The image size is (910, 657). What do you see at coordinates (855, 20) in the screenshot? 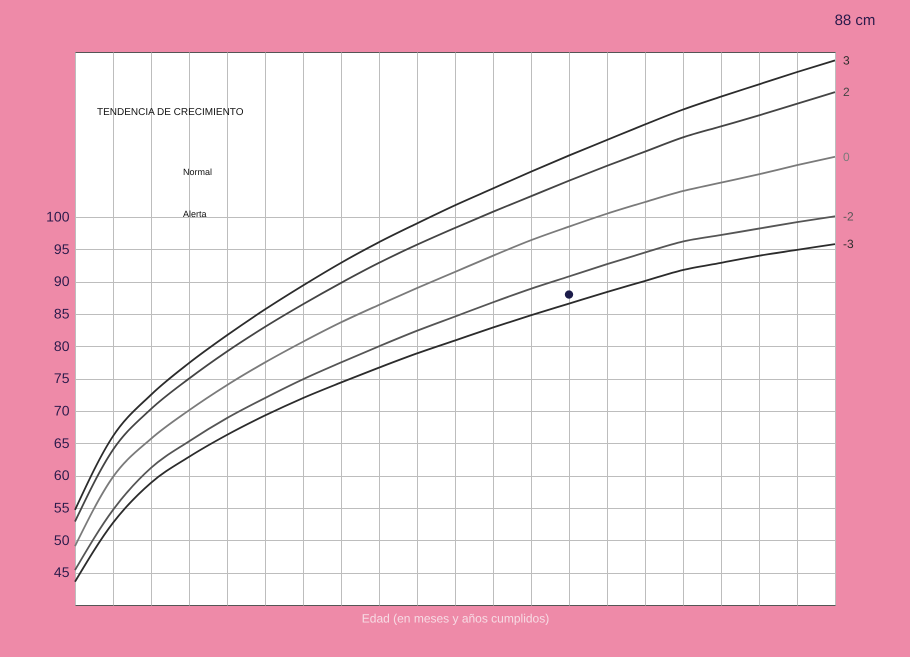
I see `text: 88 cm` at bounding box center [855, 20].